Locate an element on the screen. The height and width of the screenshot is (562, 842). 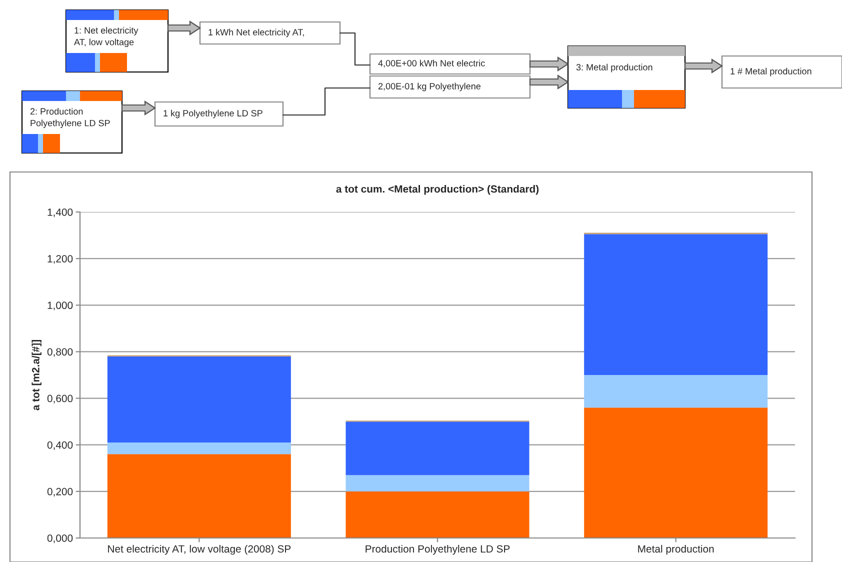
text: 1 # Metal production is located at coordinates (771, 72).